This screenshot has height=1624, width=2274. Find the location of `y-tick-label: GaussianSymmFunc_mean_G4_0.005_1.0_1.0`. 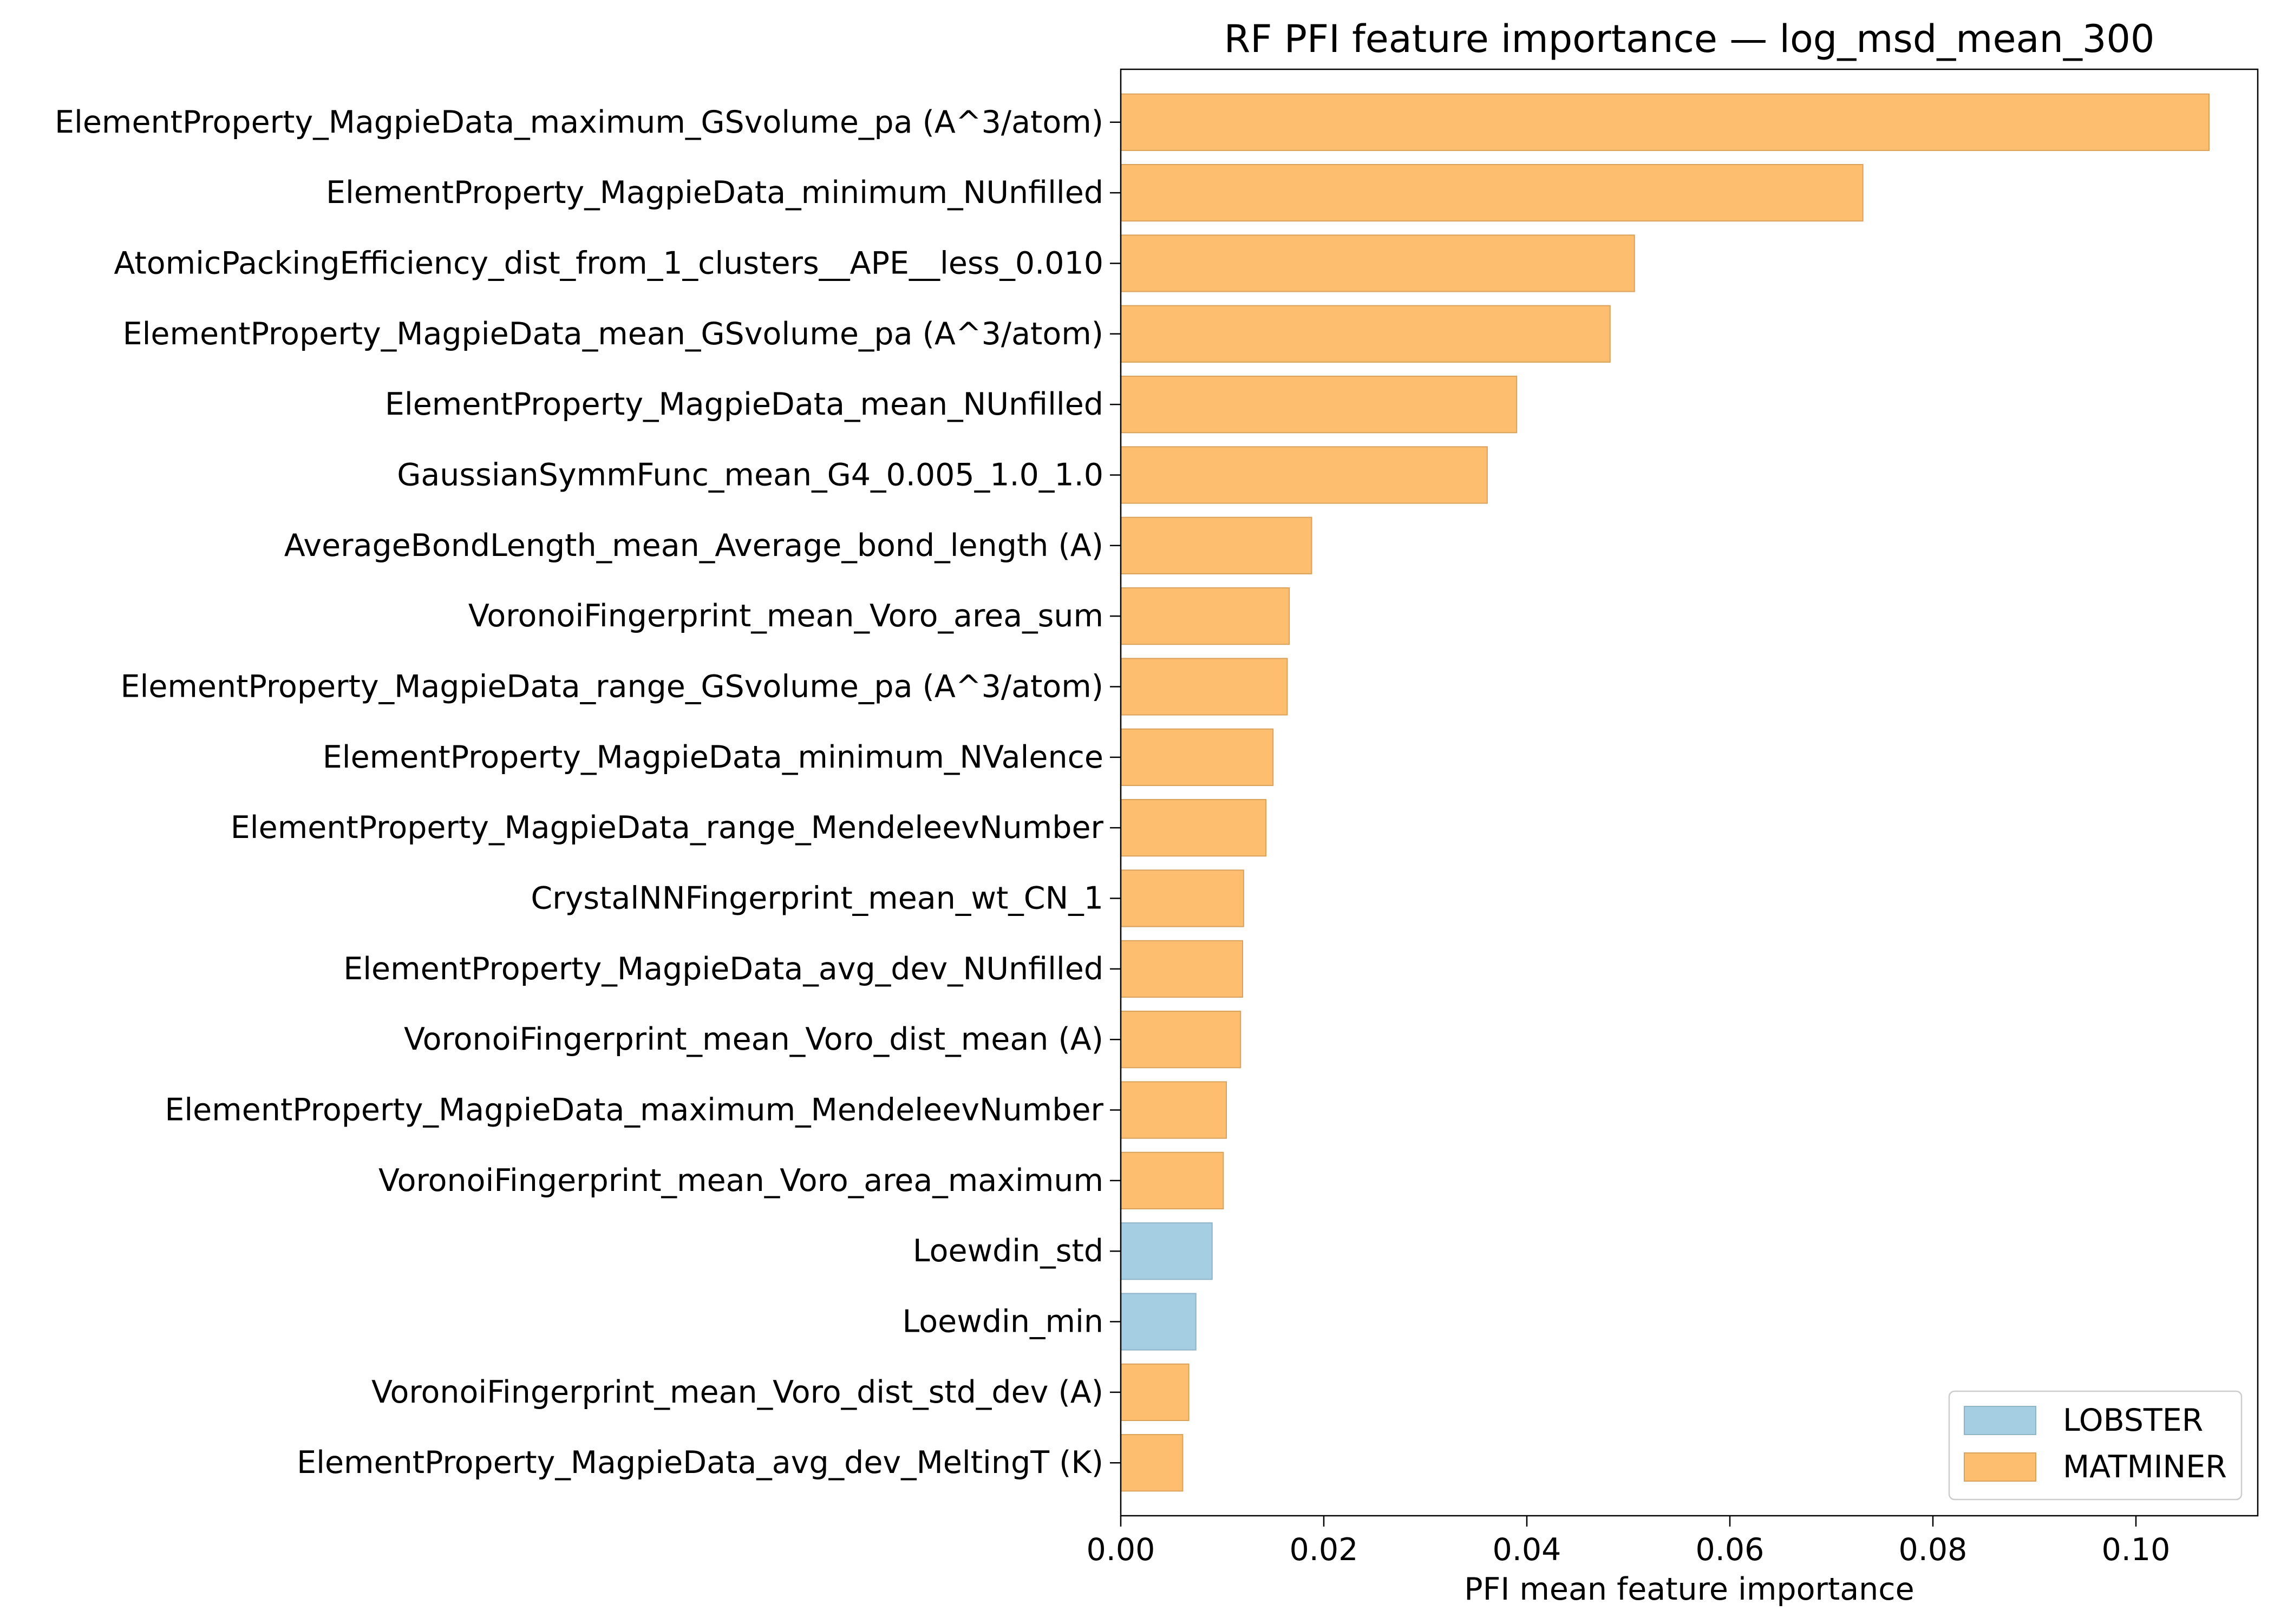

y-tick-label: GaussianSymmFunc_mean_G4_0.005_1.0_1.0 is located at coordinates (750, 475).